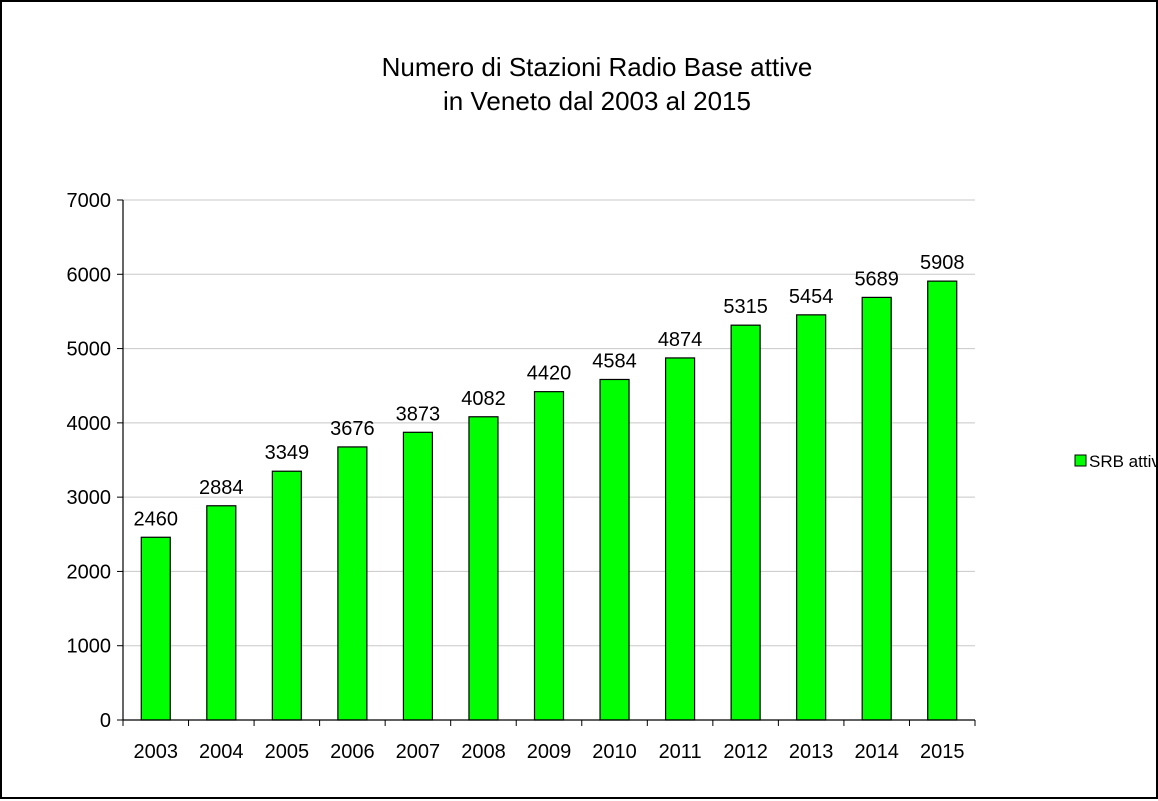 This screenshot has height=801, width=1158. I want to click on x-tick-label: 2012, so click(745, 752).